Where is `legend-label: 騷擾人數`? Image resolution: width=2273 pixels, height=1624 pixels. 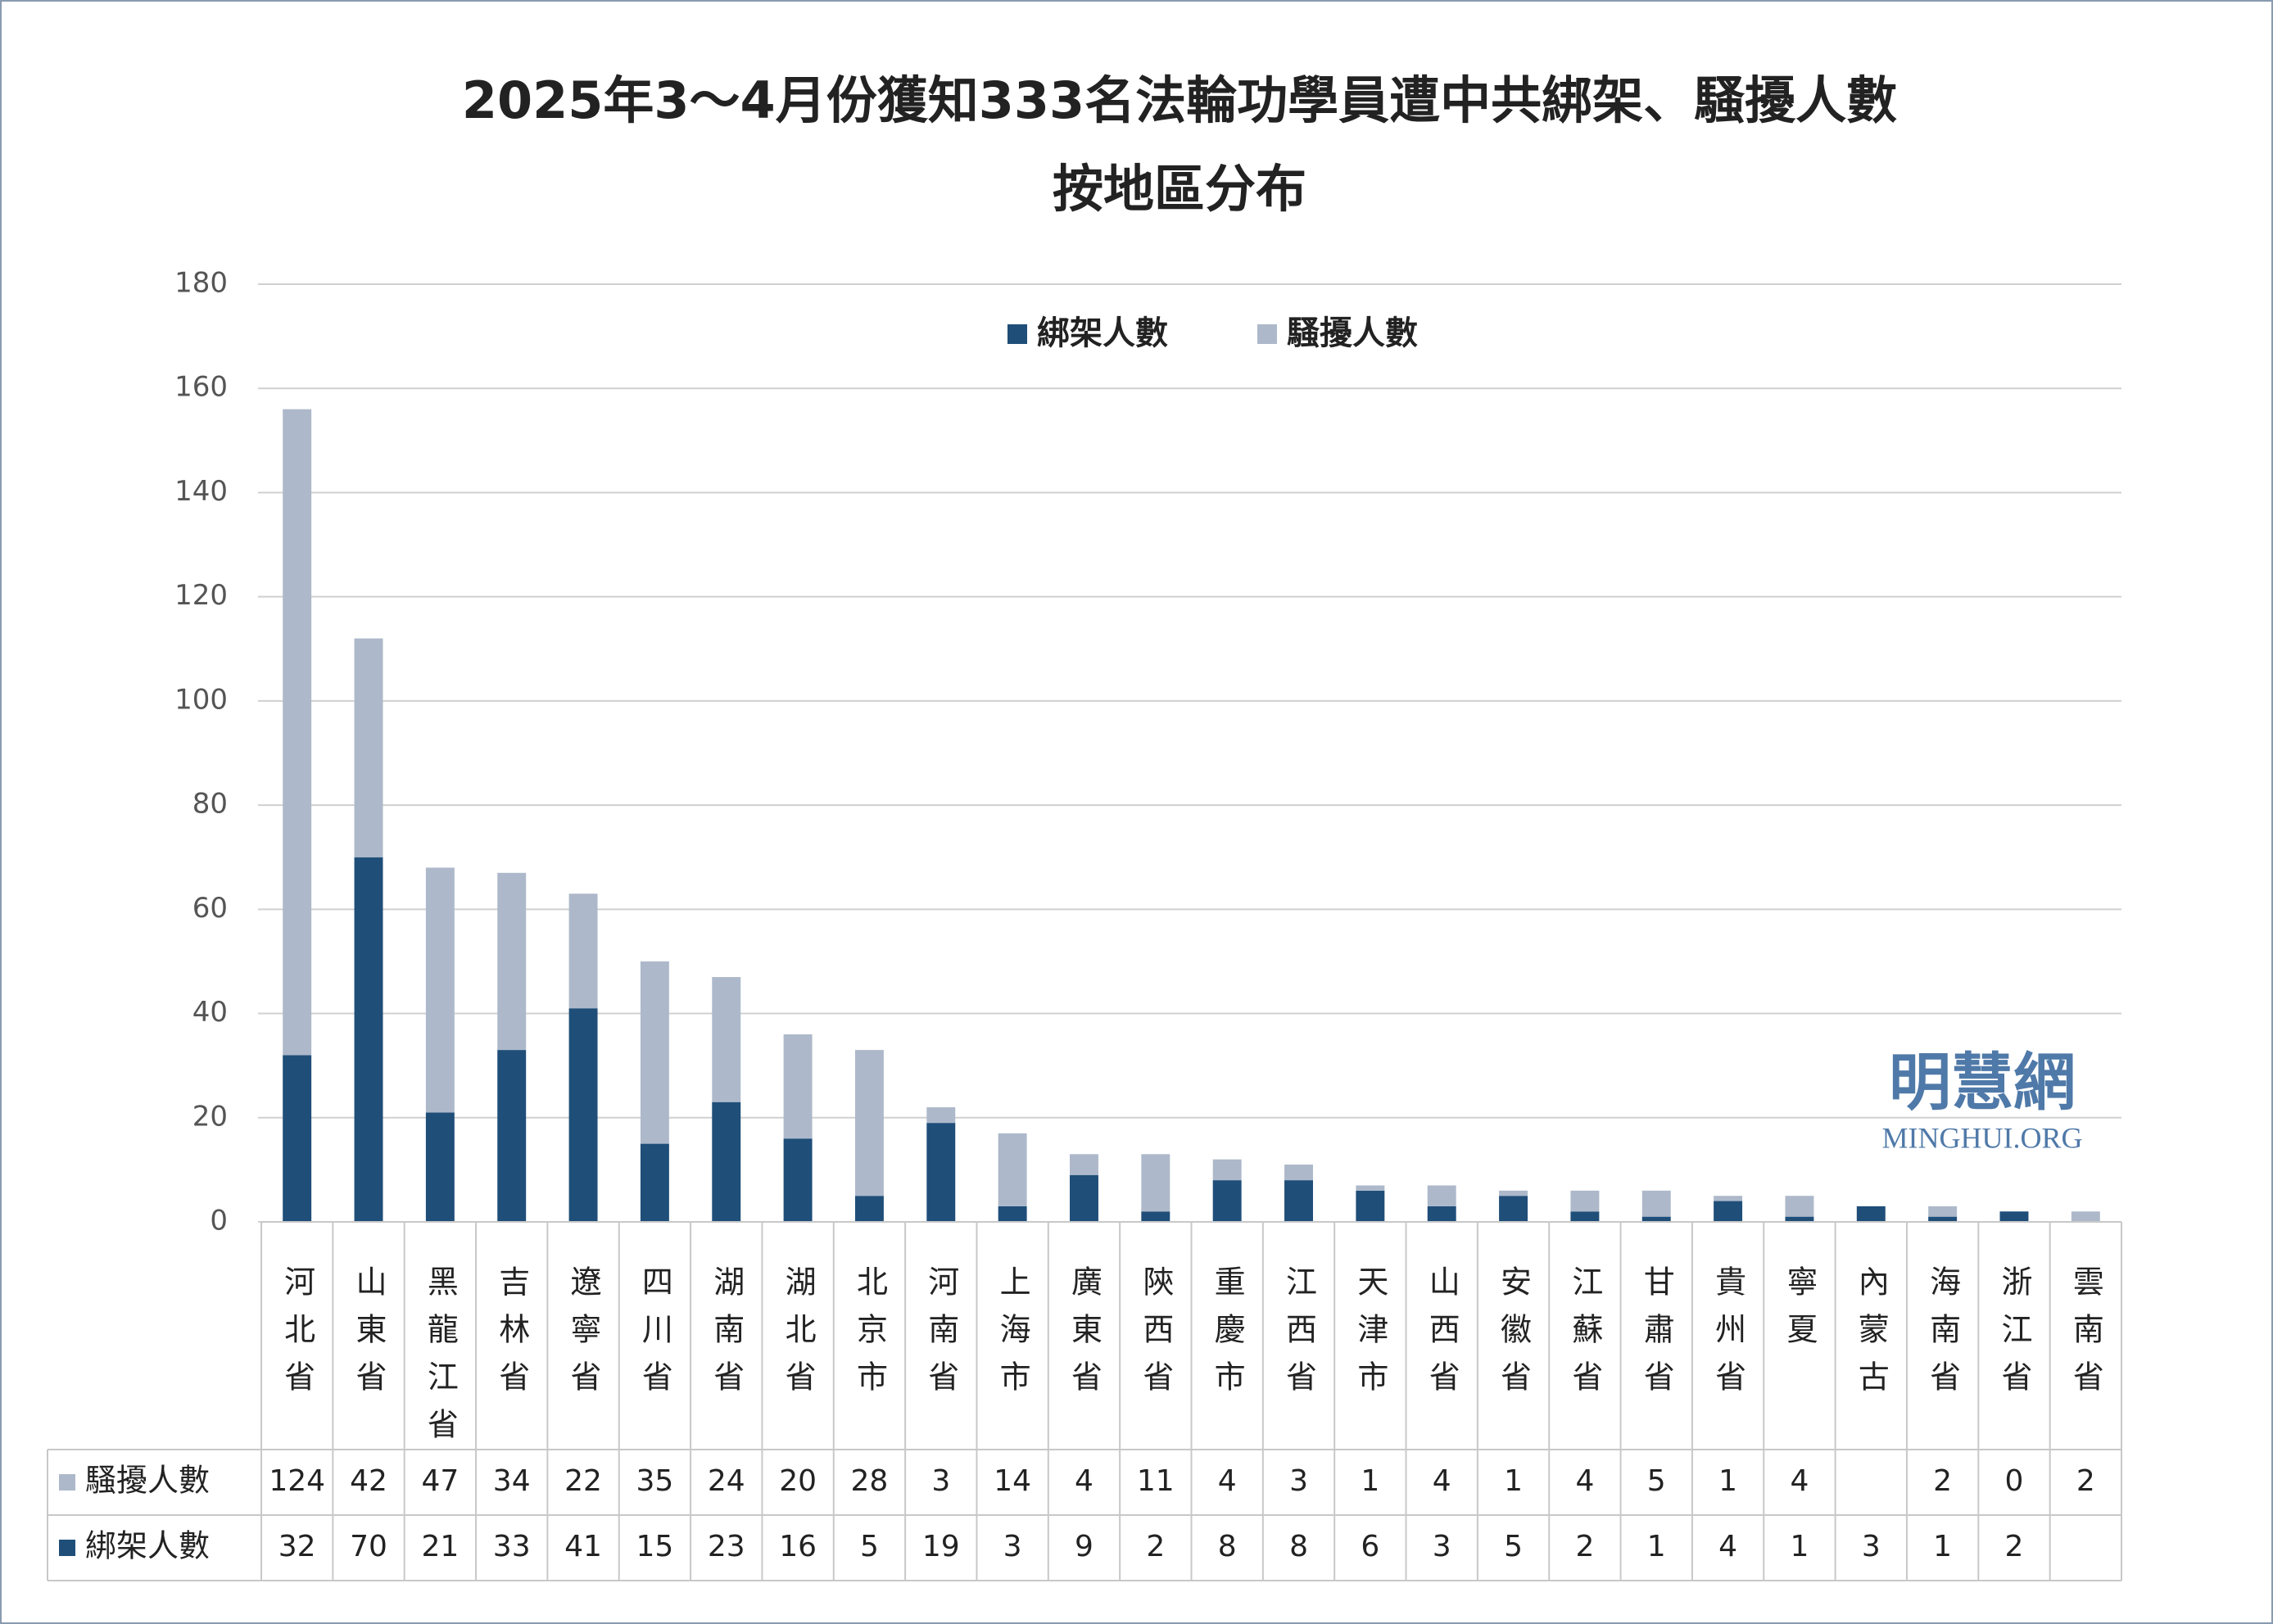 legend-label: 騷擾人數 is located at coordinates (1352, 333).